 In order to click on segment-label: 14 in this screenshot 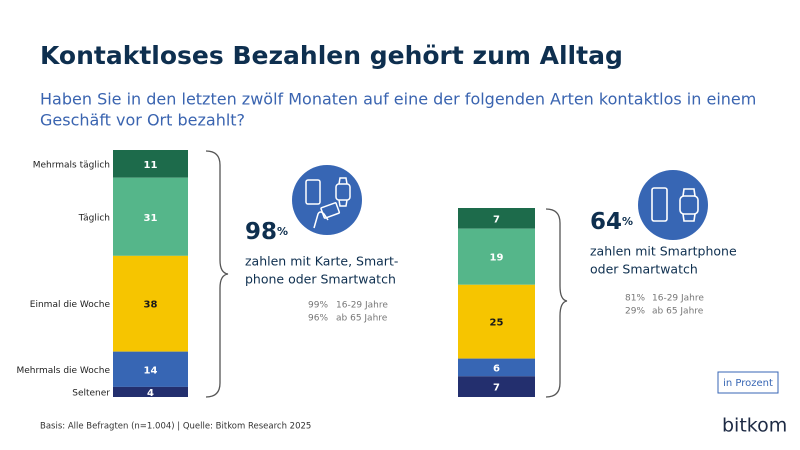, I will do `click(151, 370)`.